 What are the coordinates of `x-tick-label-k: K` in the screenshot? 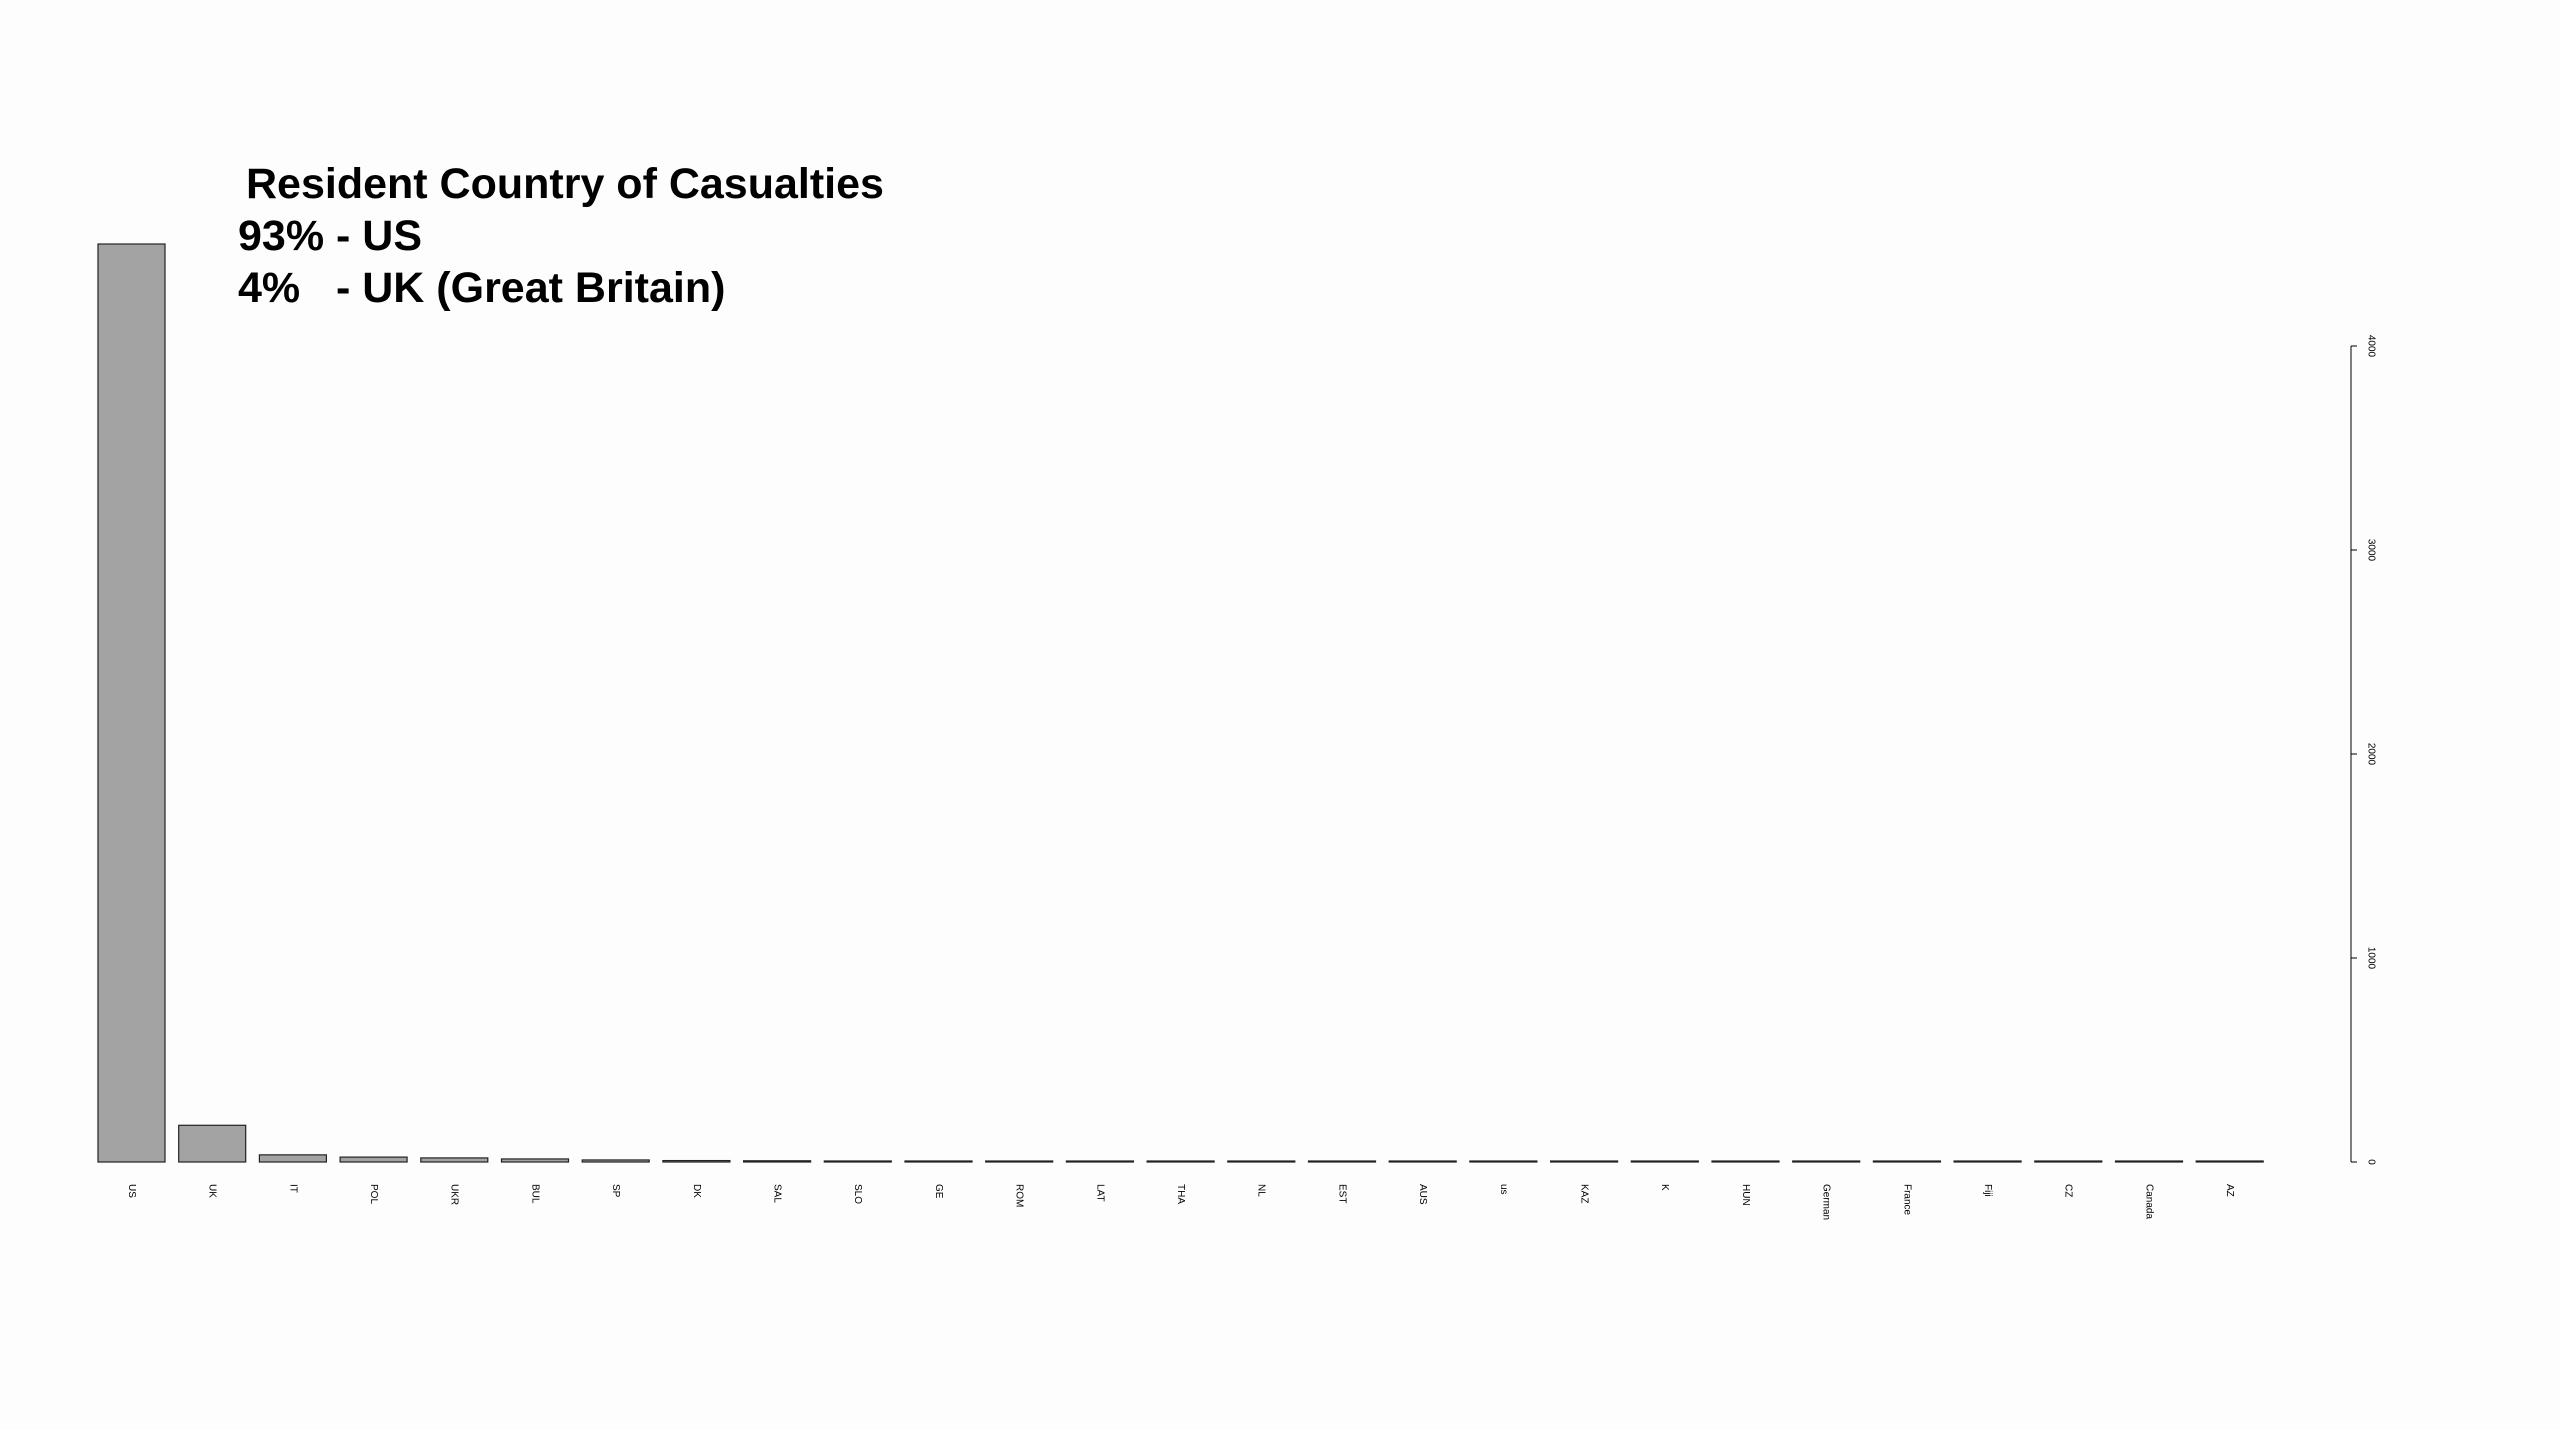 It's located at (1664, 1187).